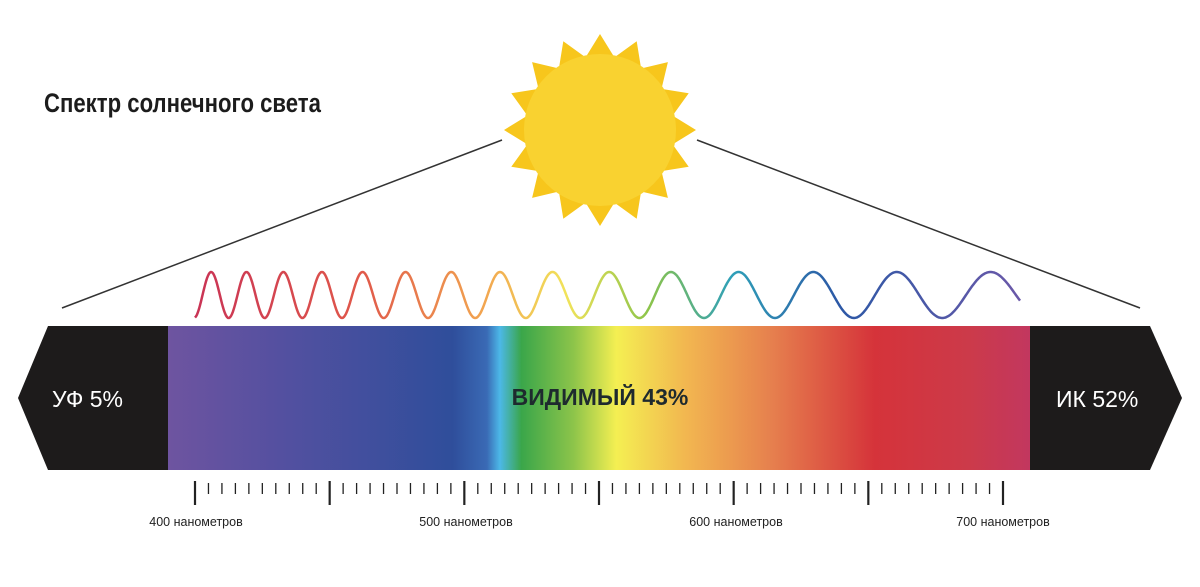 The image size is (1200, 587). I want to click on ir-band, so click(1106, 398).